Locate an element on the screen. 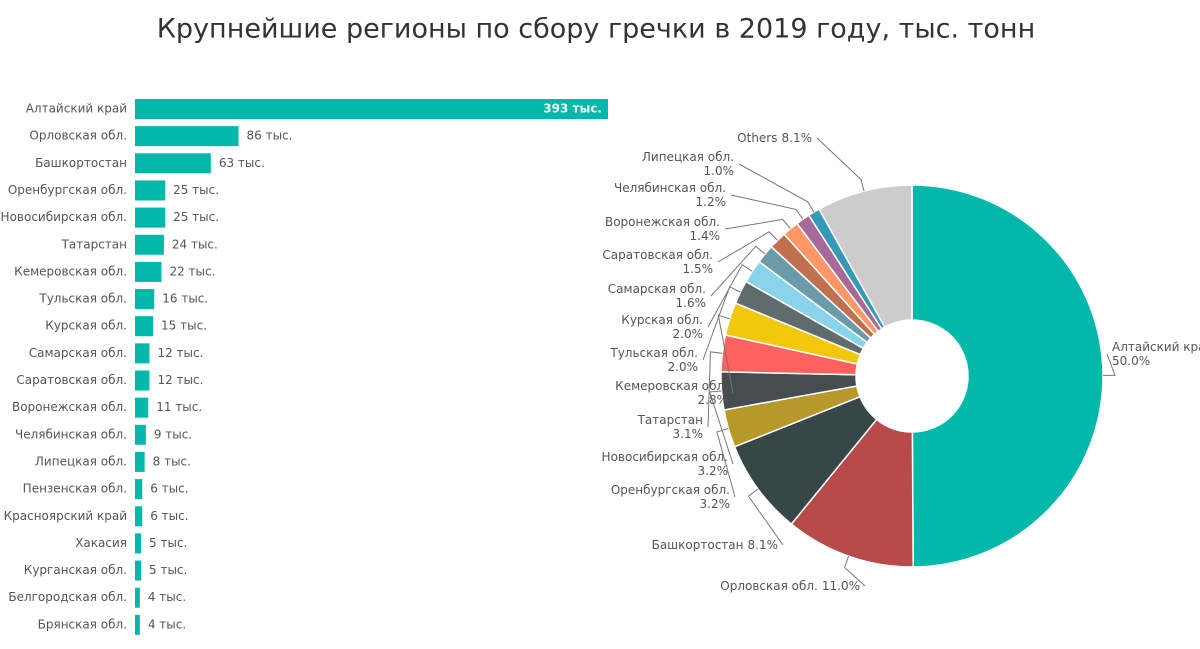 This screenshot has width=1200, height=649. slice-label: Алтайский край50.0% is located at coordinates (1156, 354).